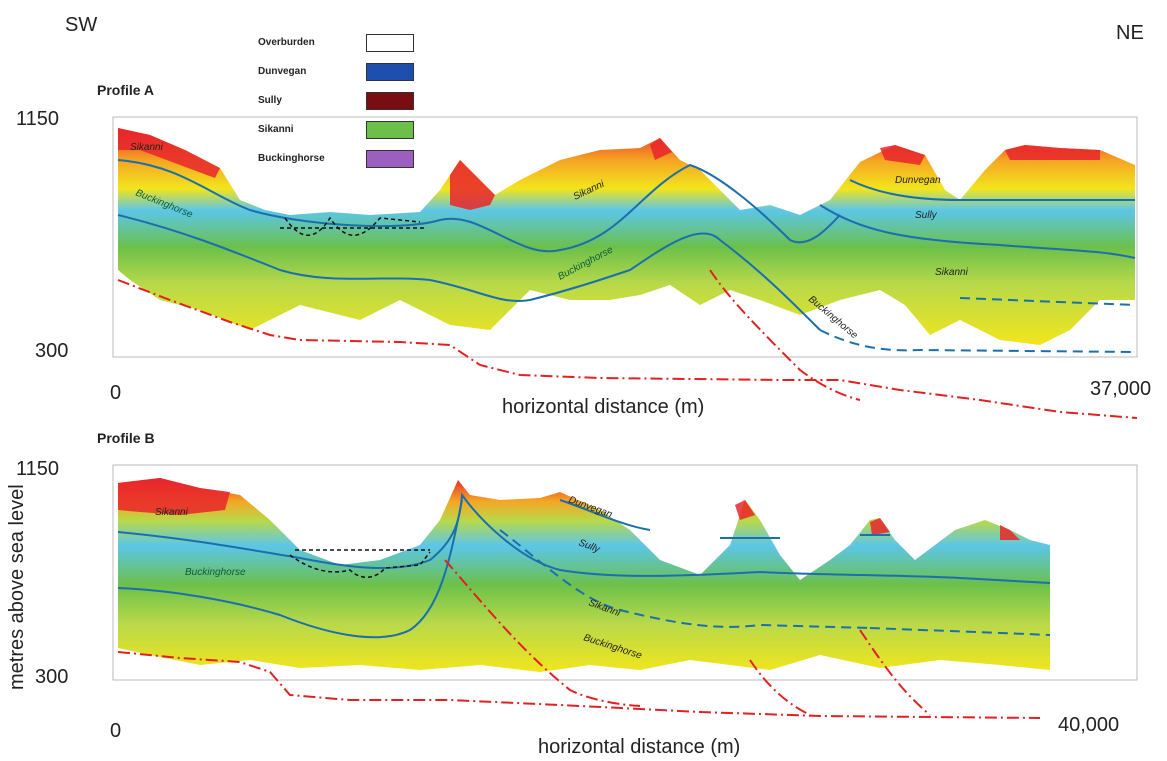 This screenshot has height=761, width=1167. Describe the element at coordinates (172, 512) in the screenshot. I see `profile-b-formation-label: Sikanni` at that location.